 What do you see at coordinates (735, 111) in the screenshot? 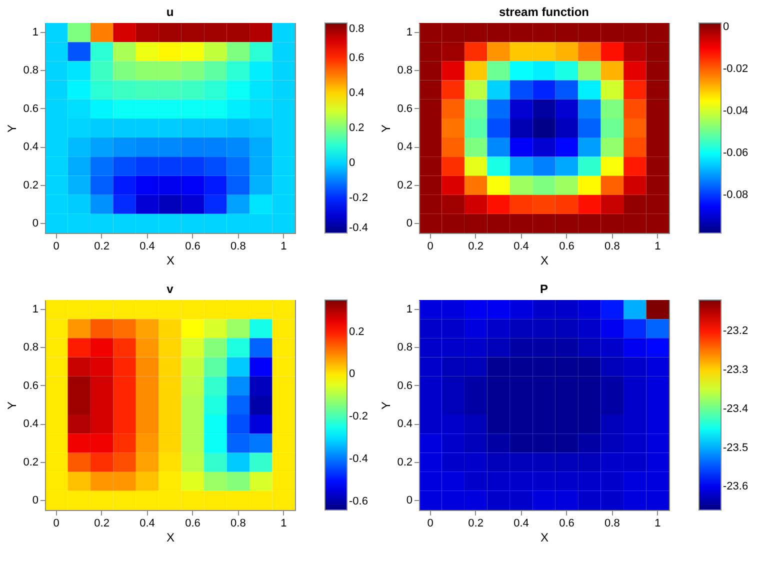
I see `color-bar-label: -0.04` at bounding box center [735, 111].